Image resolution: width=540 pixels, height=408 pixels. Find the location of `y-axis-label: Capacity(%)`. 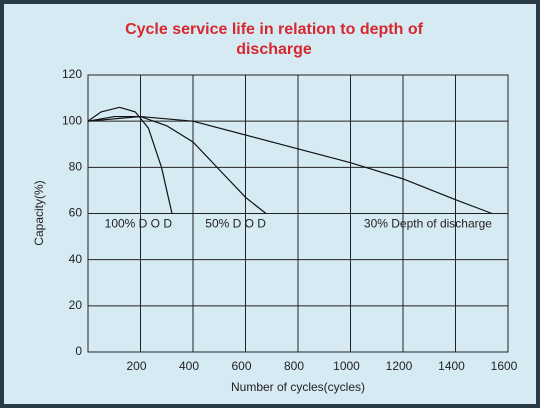

y-axis-label: Capacity(%) is located at coordinates (39, 212).